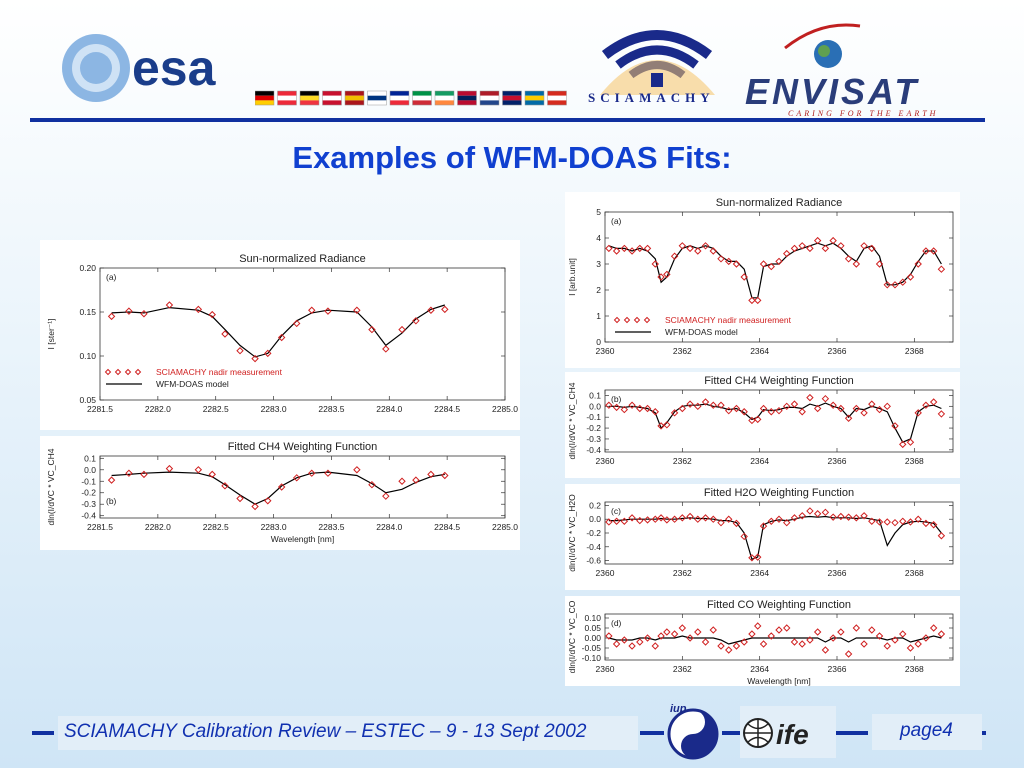 Image resolution: width=1024 pixels, height=768 pixels. What do you see at coordinates (792, 734) in the screenshot?
I see `ife-logo-text: ife` at bounding box center [792, 734].